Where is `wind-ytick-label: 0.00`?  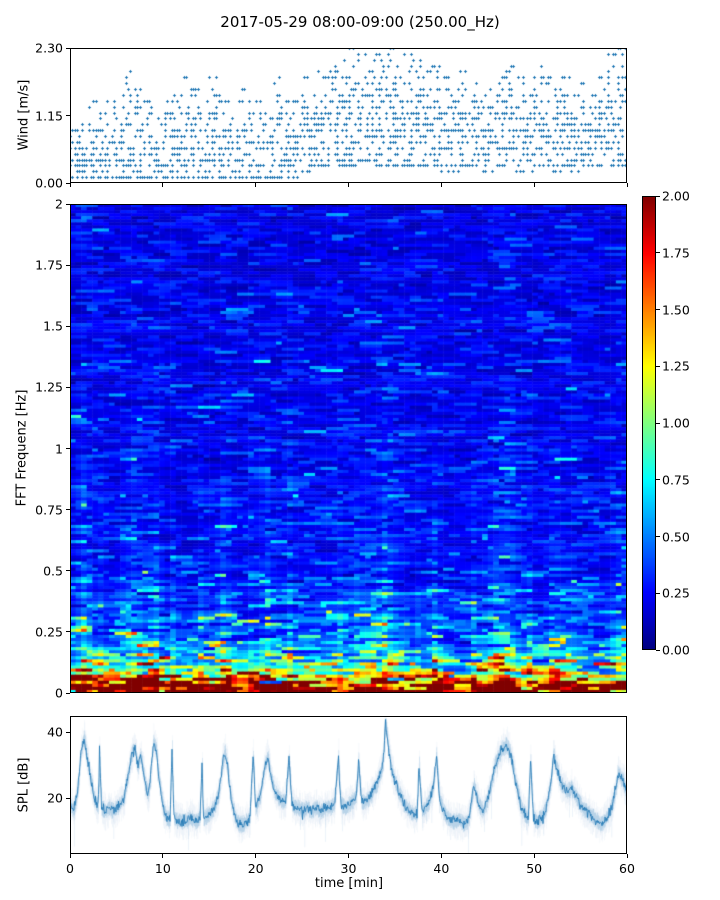 wind-ytick-label: 0.00 is located at coordinates (49, 183).